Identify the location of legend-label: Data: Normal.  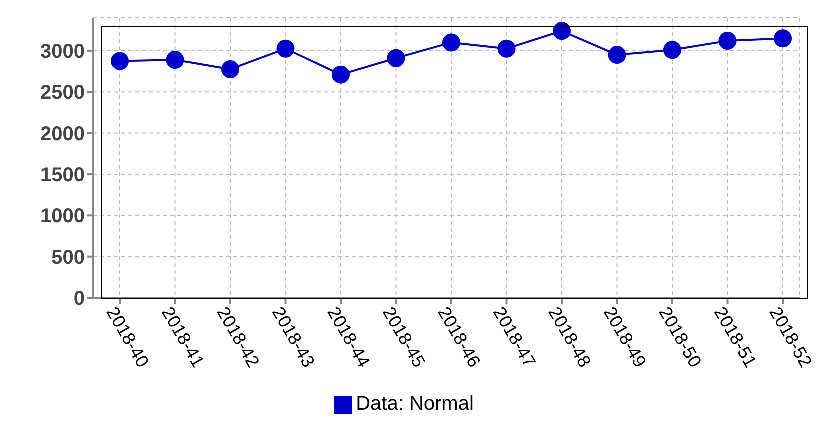
(415, 404).